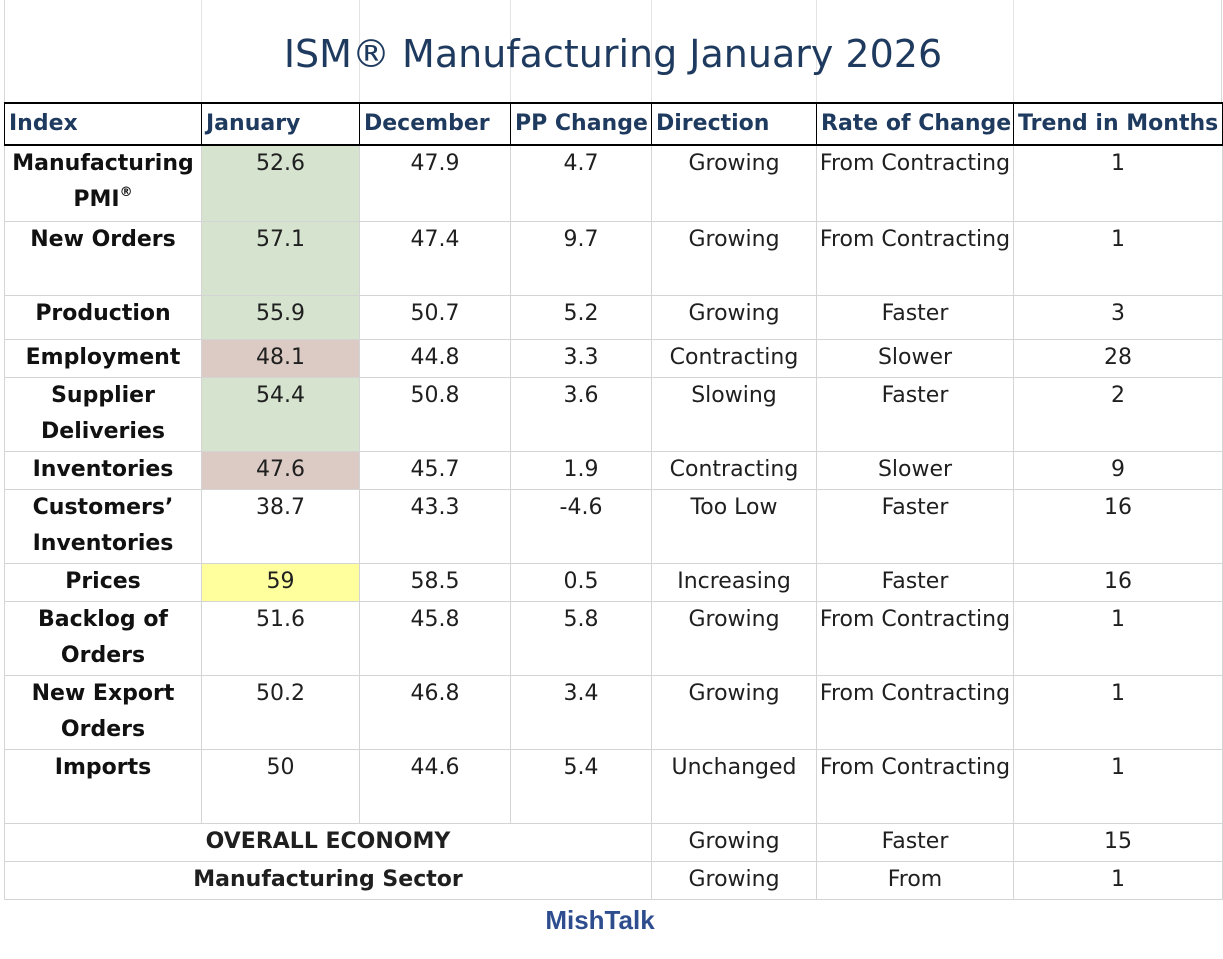  What do you see at coordinates (103, 711) in the screenshot?
I see `index-cell-text: New Export Orders` at bounding box center [103, 711].